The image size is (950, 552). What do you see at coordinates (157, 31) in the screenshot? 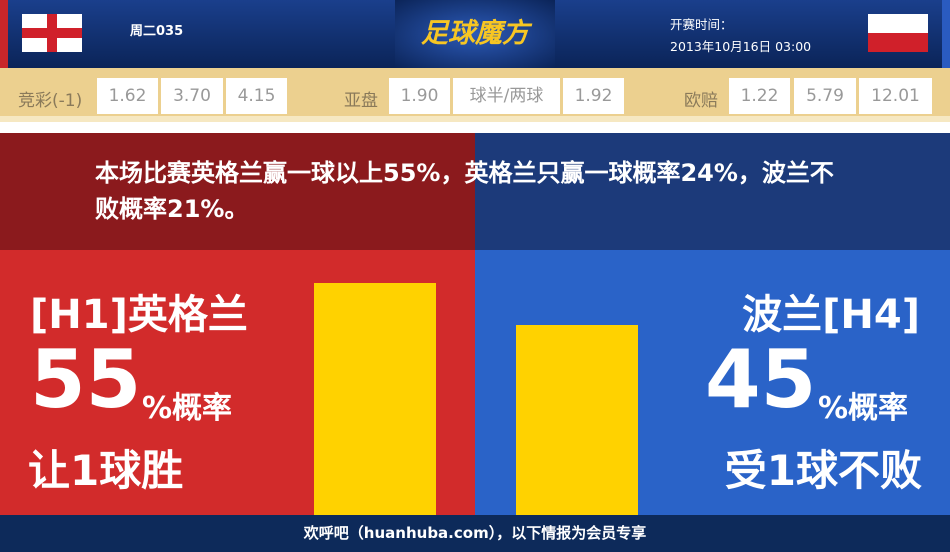
I see `match-number: 周二035` at bounding box center [157, 31].